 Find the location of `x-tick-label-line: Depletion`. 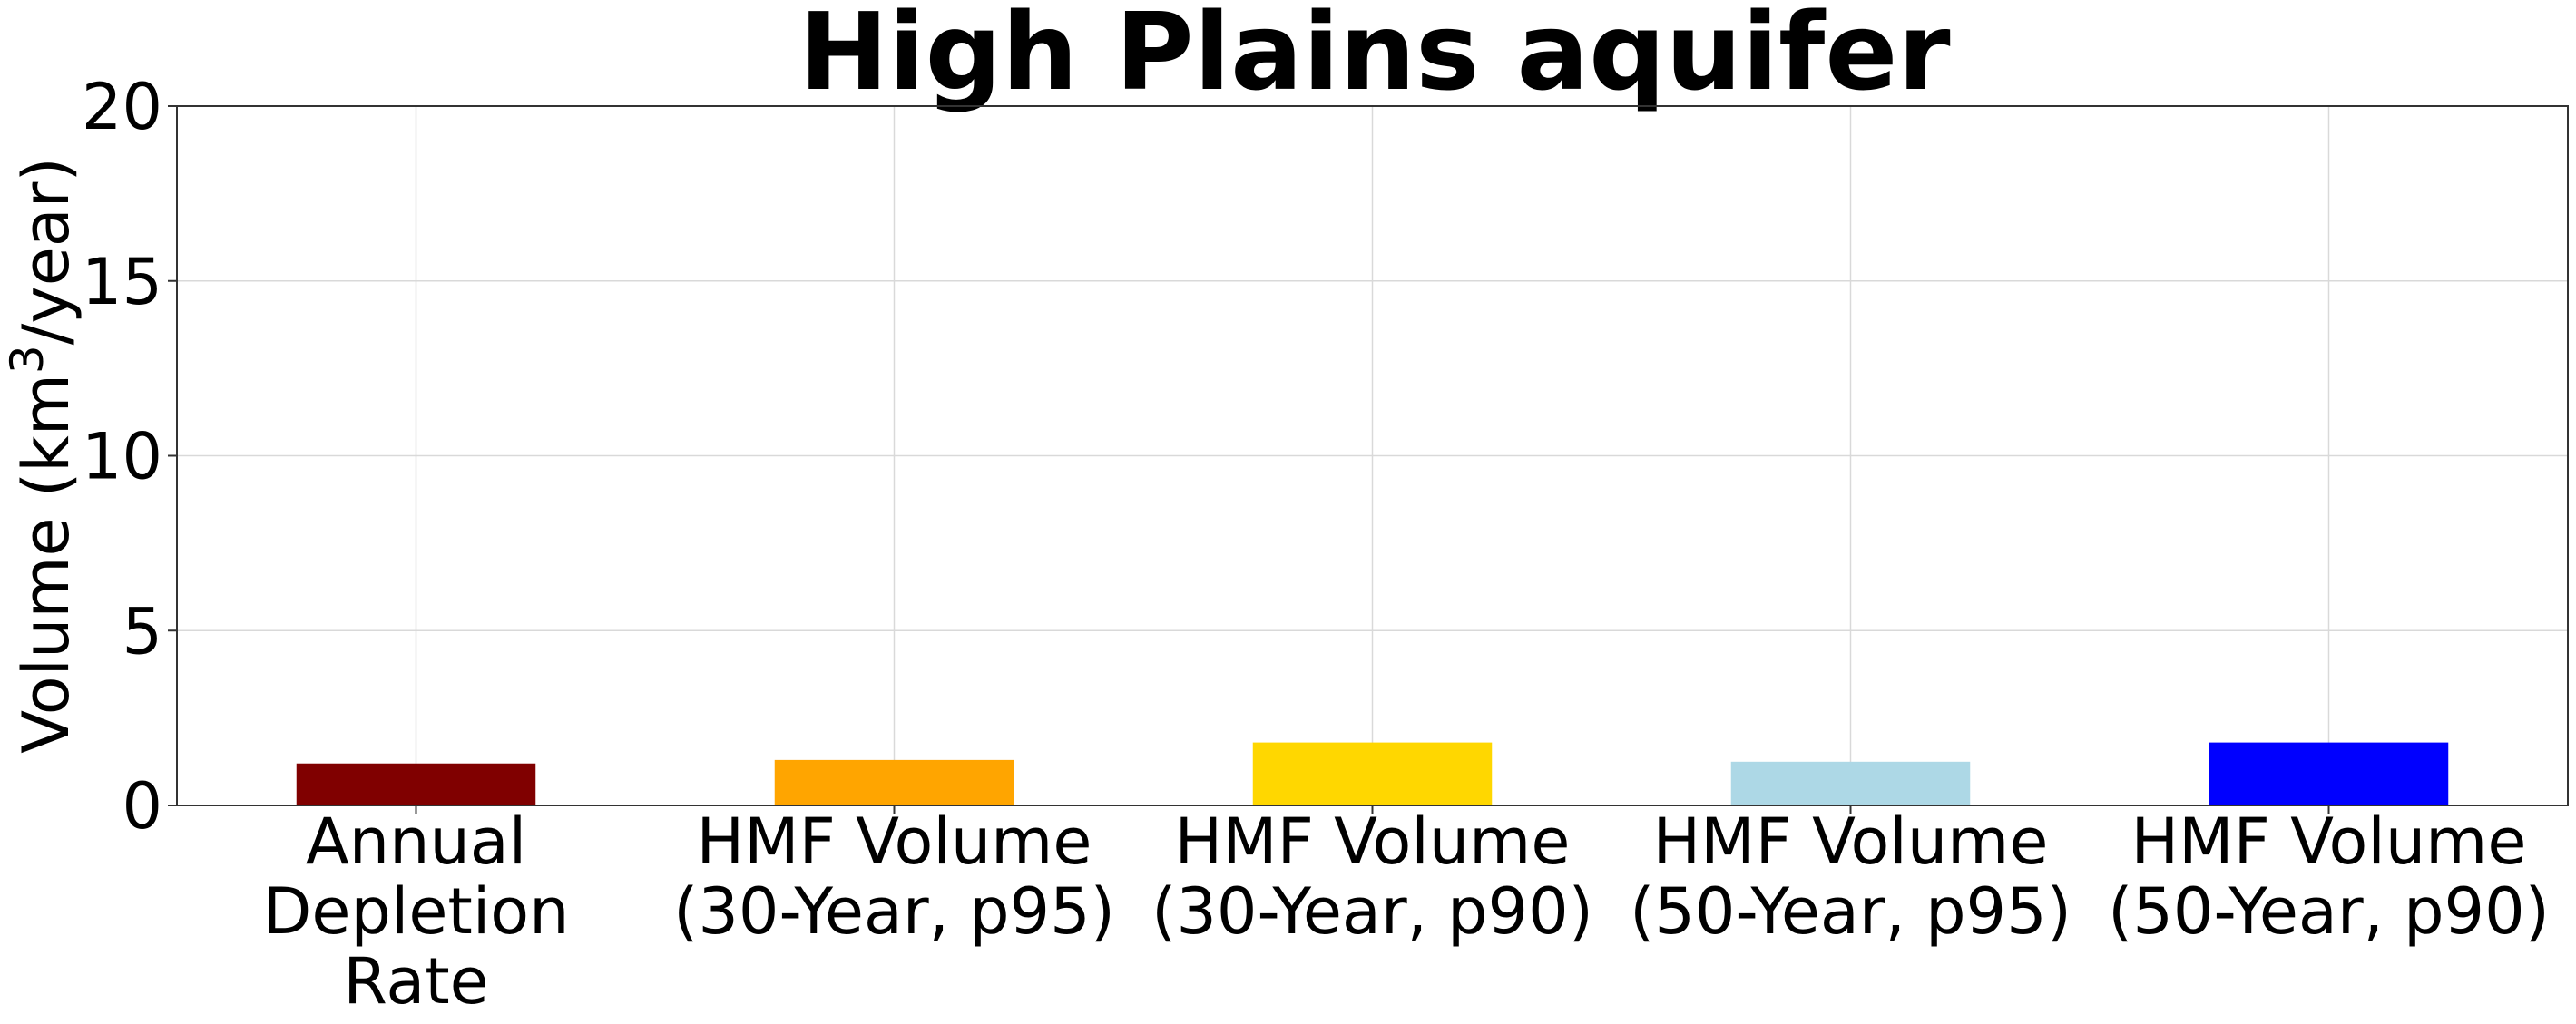

x-tick-label-line: Depletion is located at coordinates (415, 911).